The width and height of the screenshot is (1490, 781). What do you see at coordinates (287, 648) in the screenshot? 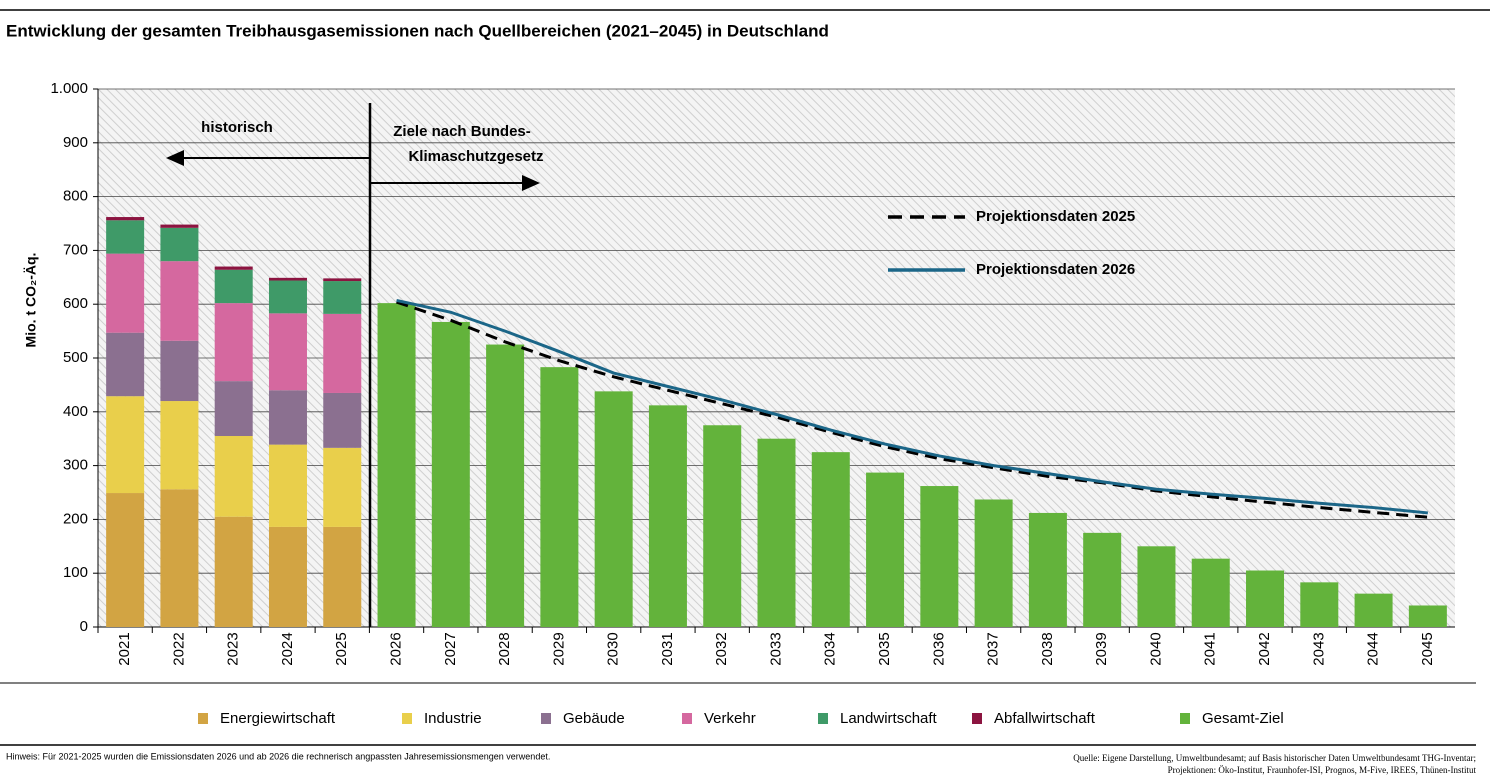
I see `x-tick-label: 2024` at bounding box center [287, 648].